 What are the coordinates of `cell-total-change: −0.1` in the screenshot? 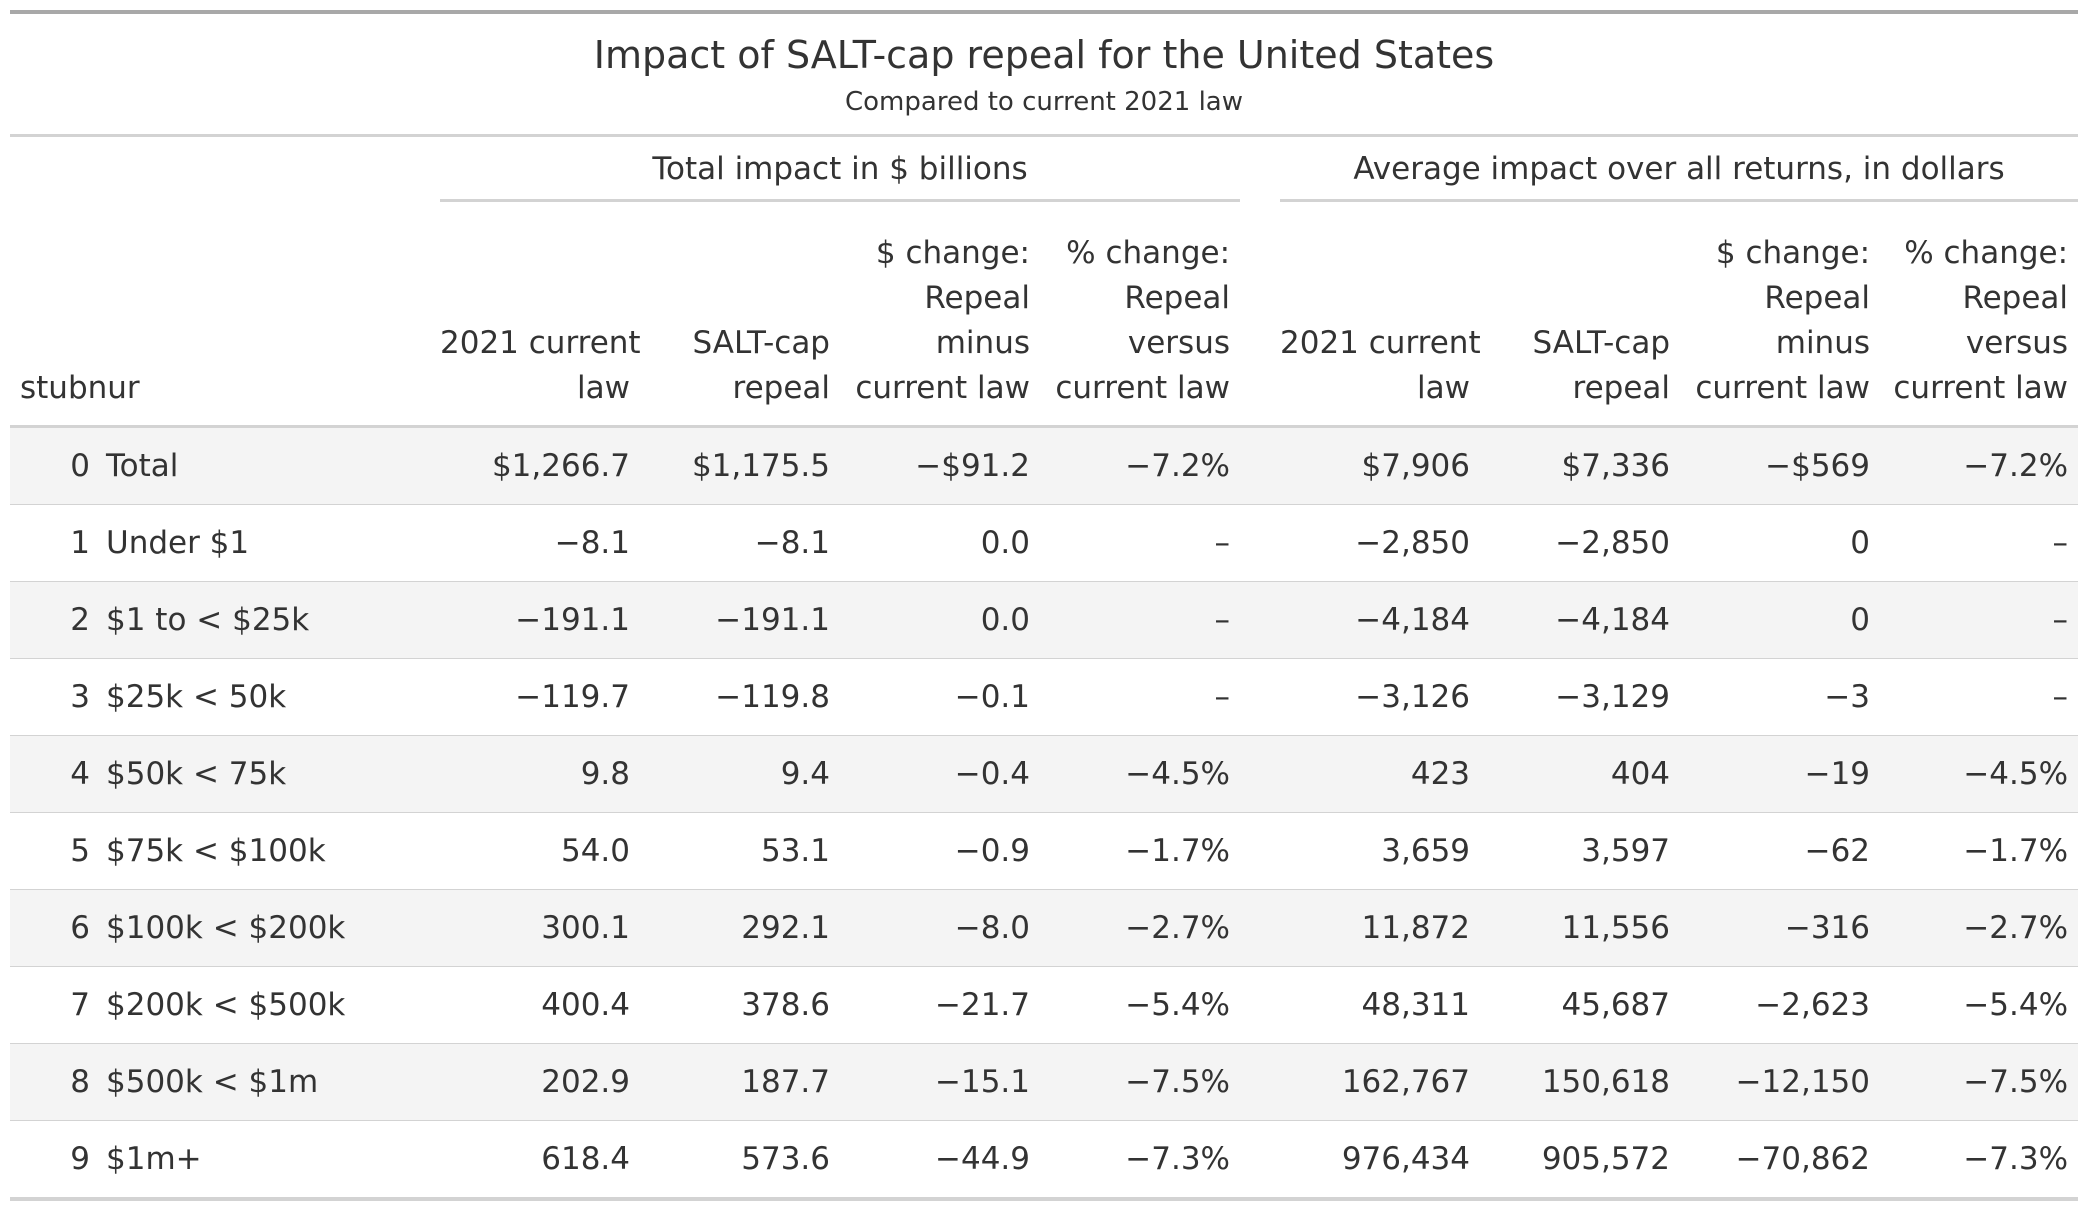 It's located at (940, 697).